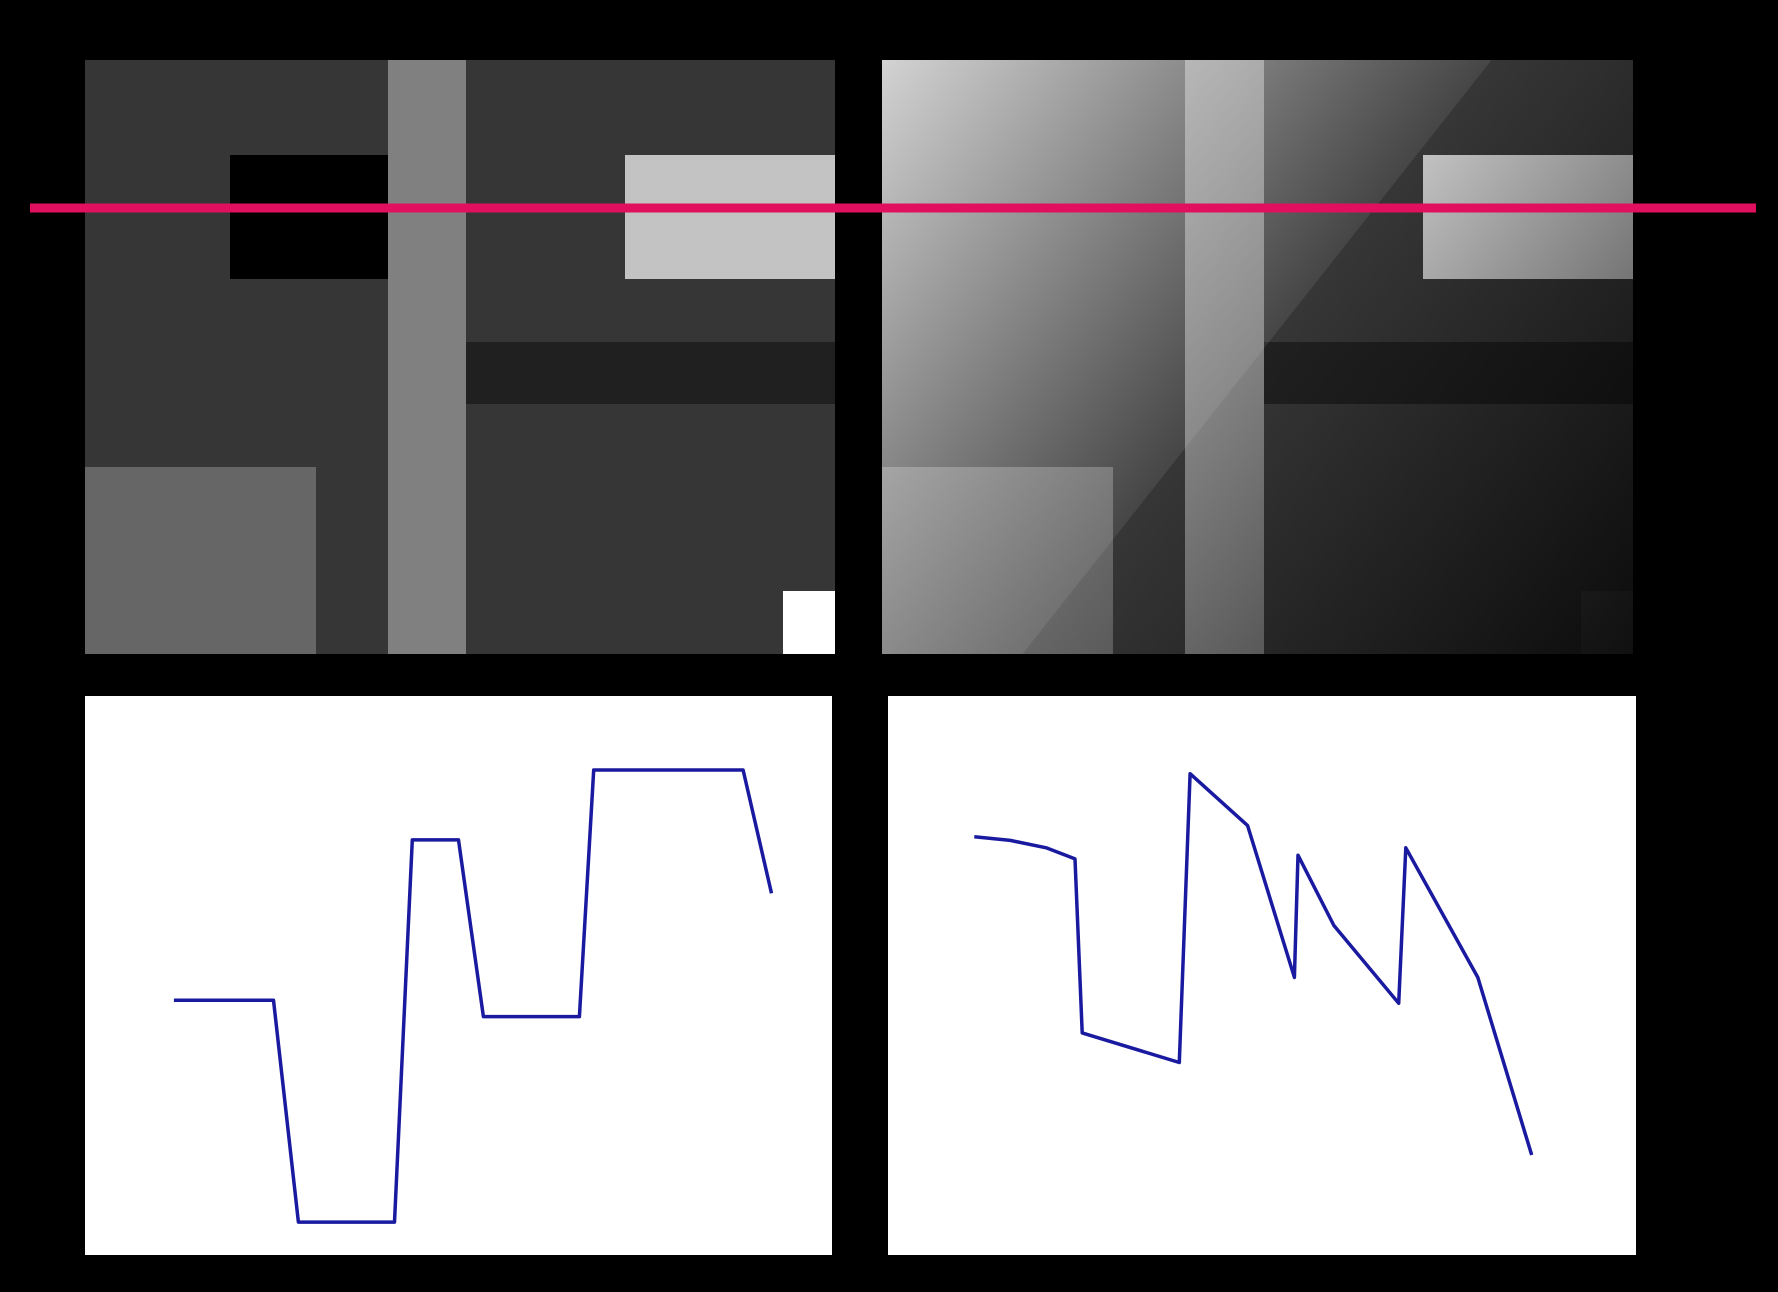  What do you see at coordinates (427, 357) in the screenshot?
I see `left-vertical-bar` at bounding box center [427, 357].